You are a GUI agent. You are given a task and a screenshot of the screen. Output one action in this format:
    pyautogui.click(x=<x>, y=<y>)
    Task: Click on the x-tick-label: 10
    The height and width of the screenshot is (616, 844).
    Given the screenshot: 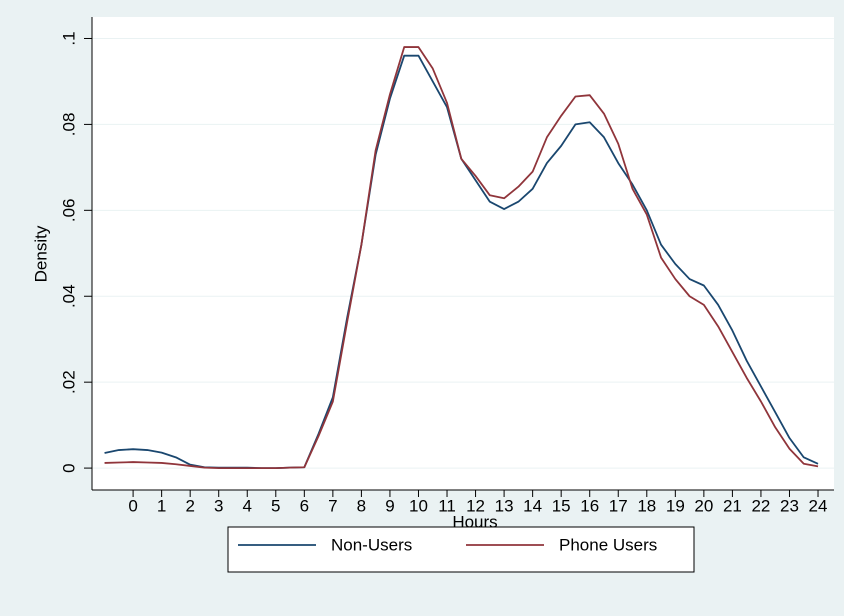 What is the action you would take?
    pyautogui.click(x=418, y=505)
    